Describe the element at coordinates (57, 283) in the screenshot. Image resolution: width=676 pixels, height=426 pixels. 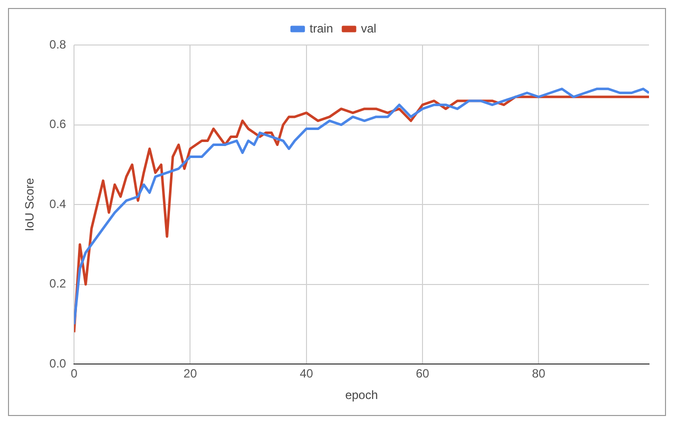
I see `y-tick-label: 0.2` at that location.